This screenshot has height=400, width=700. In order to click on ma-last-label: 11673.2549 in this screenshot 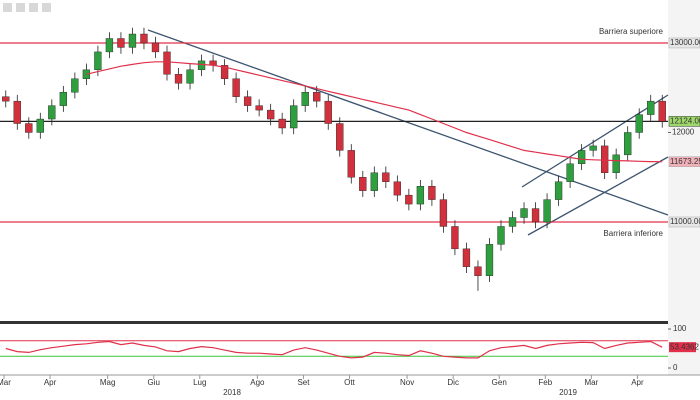, I will do `click(685, 161)`.